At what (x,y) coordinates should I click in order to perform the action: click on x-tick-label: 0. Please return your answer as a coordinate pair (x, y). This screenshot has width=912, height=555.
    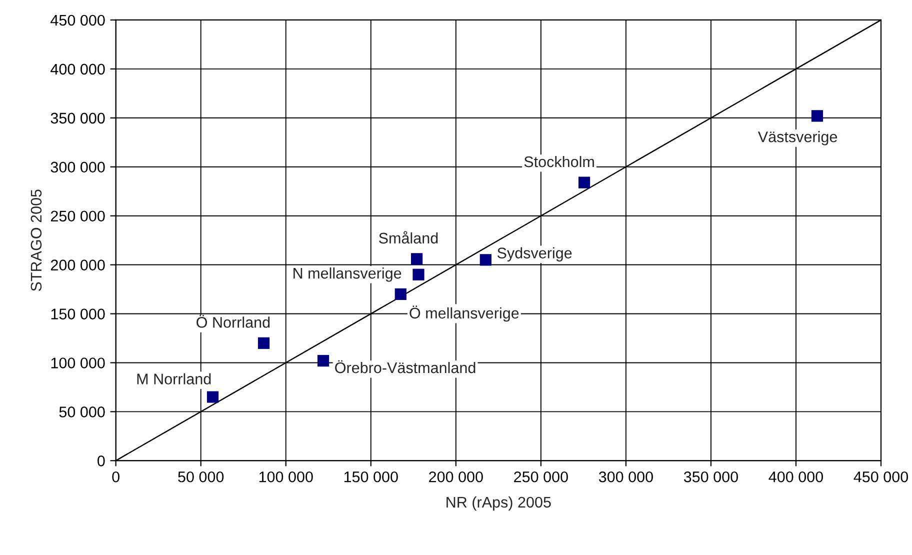
    Looking at the image, I should click on (116, 476).